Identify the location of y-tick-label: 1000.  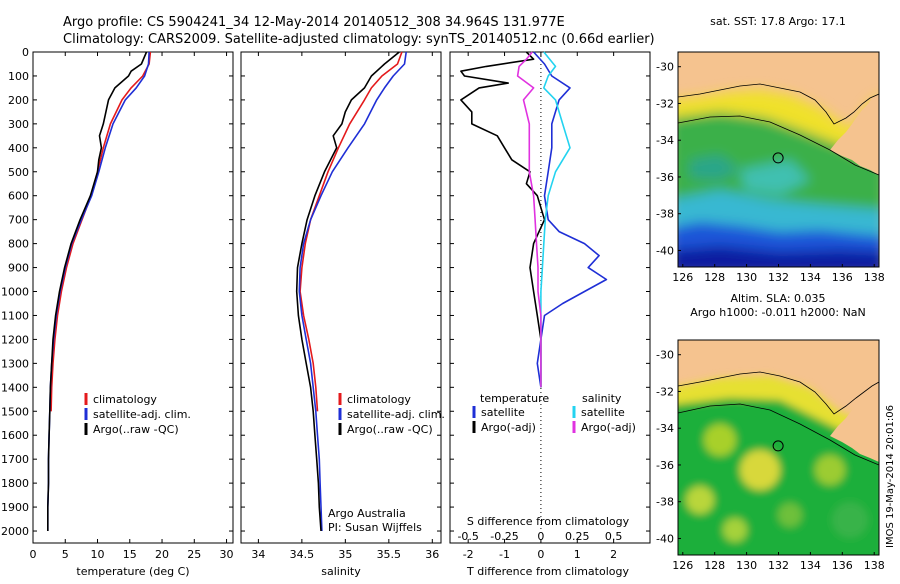
(15, 292).